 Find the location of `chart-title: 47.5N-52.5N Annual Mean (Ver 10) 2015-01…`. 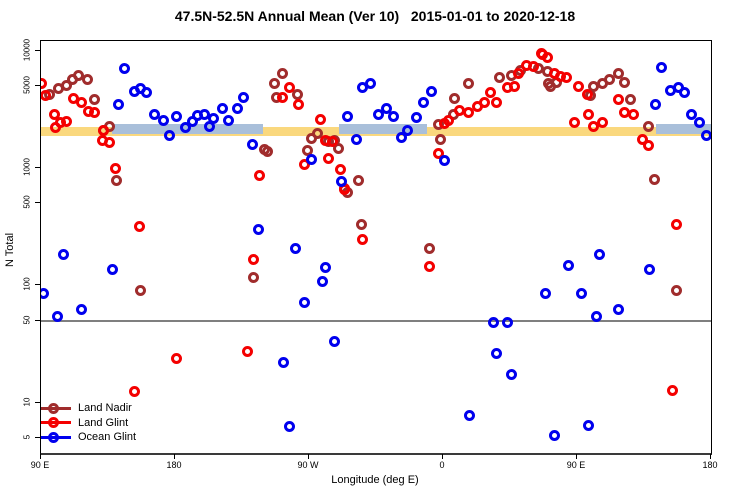

chart-title: 47.5N-52.5N Annual Mean (Ver 10) 2015-01… is located at coordinates (375, 16).